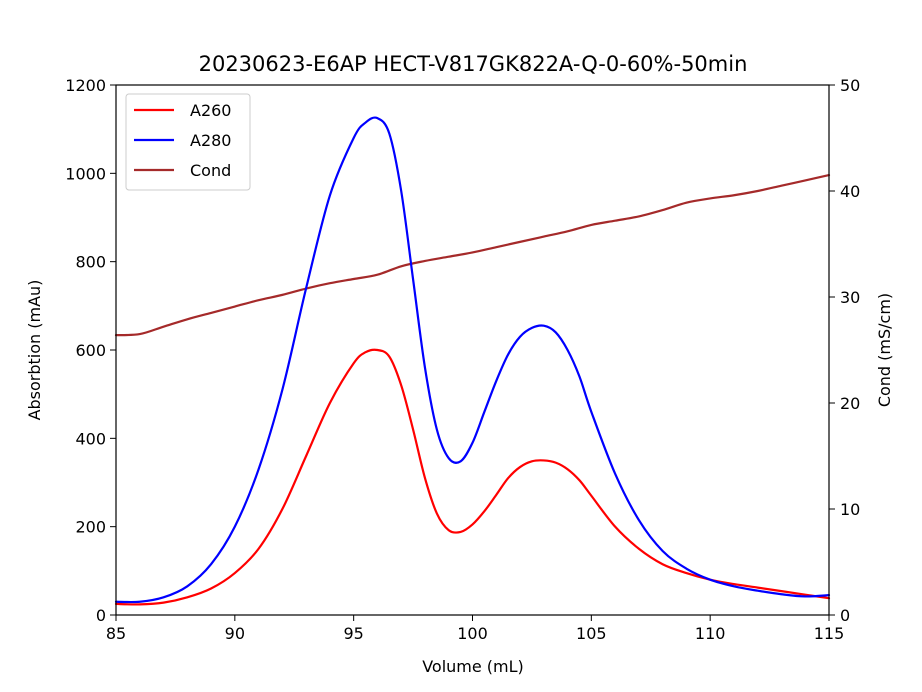 The width and height of the screenshot is (922, 692). Describe the element at coordinates (85, 173) in the screenshot. I see `y-tick-label: 1000` at that location.